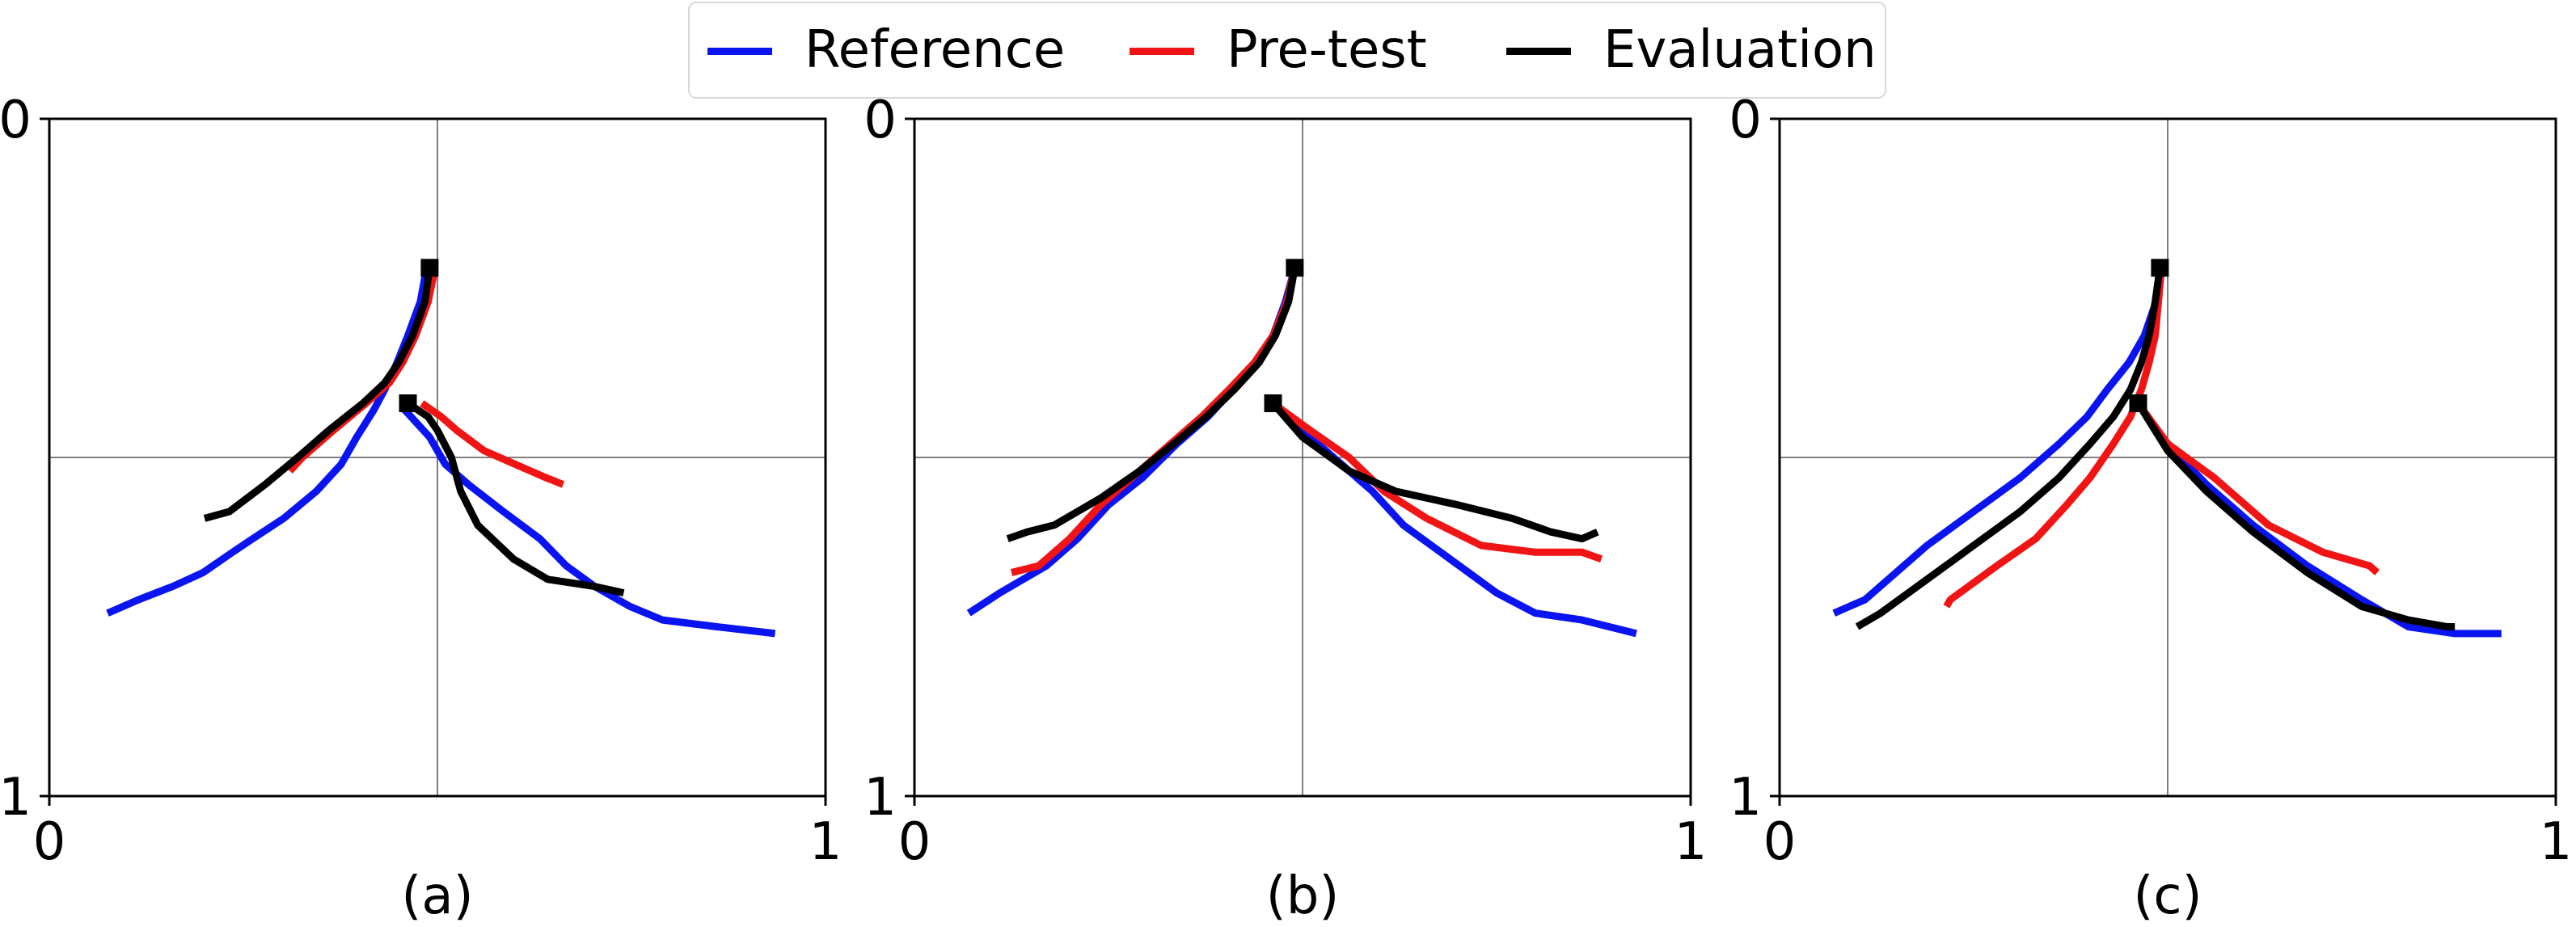 The image size is (2576, 927). I want to click on series-reference, so click(441, 452).